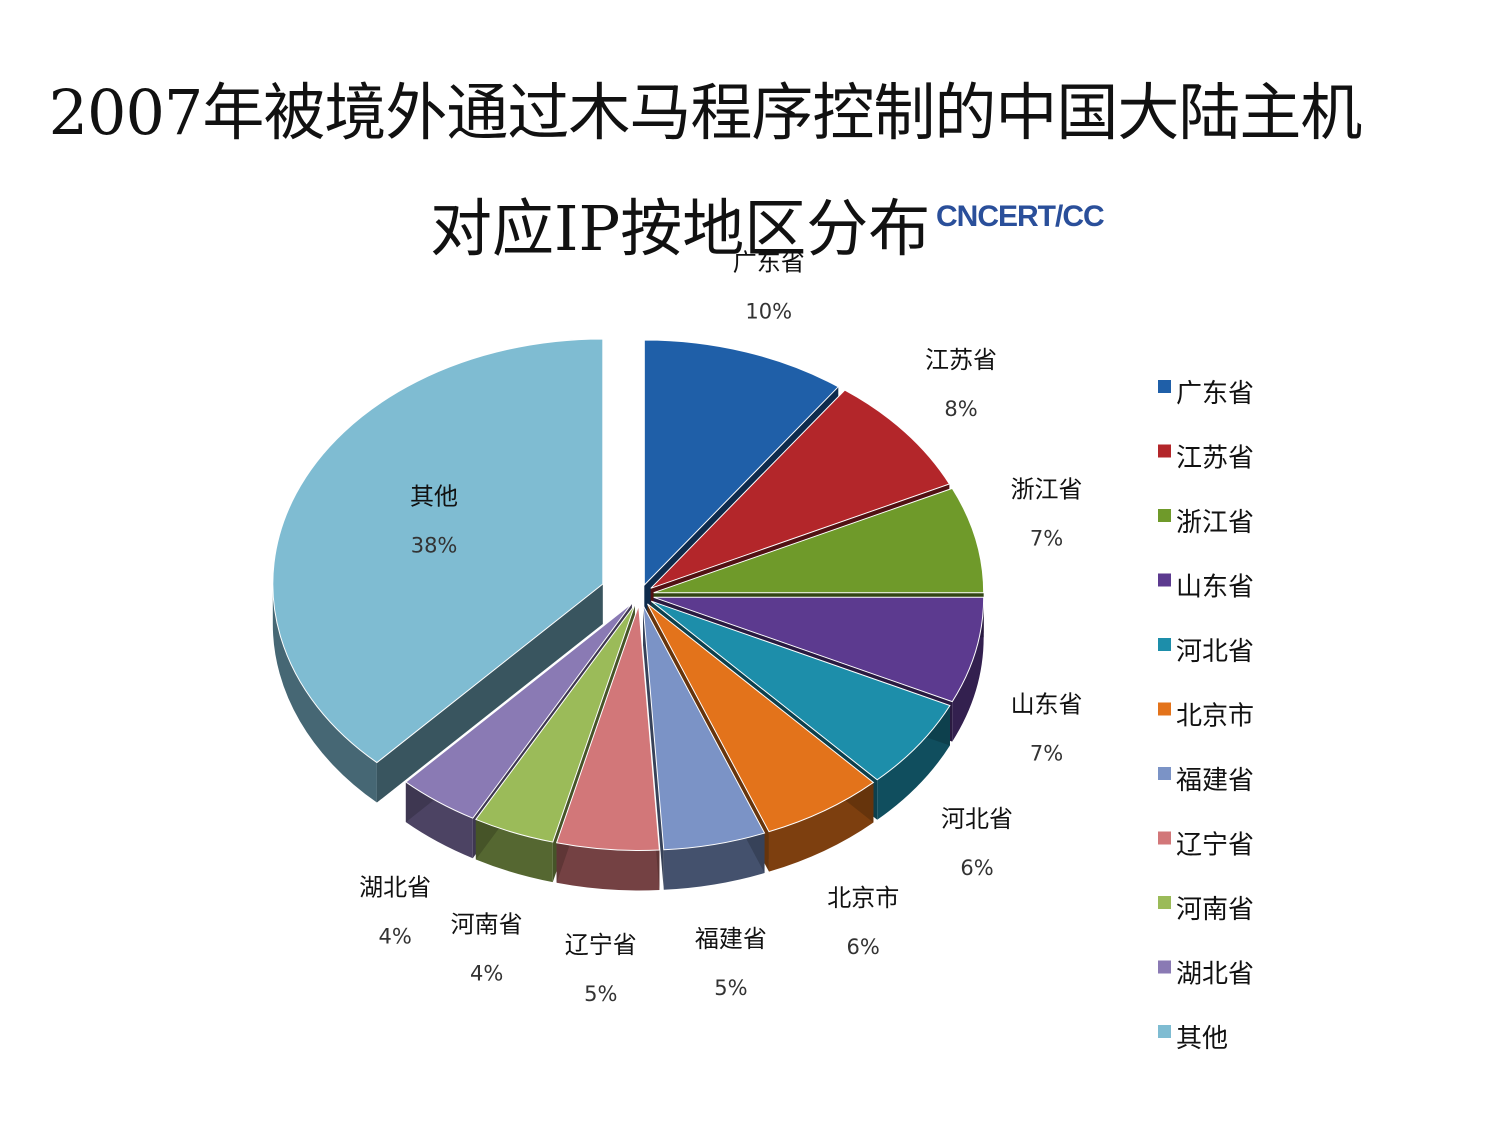 The width and height of the screenshot is (1500, 1125). What do you see at coordinates (768, 312) in the screenshot?
I see `data-label-value: 10%` at bounding box center [768, 312].